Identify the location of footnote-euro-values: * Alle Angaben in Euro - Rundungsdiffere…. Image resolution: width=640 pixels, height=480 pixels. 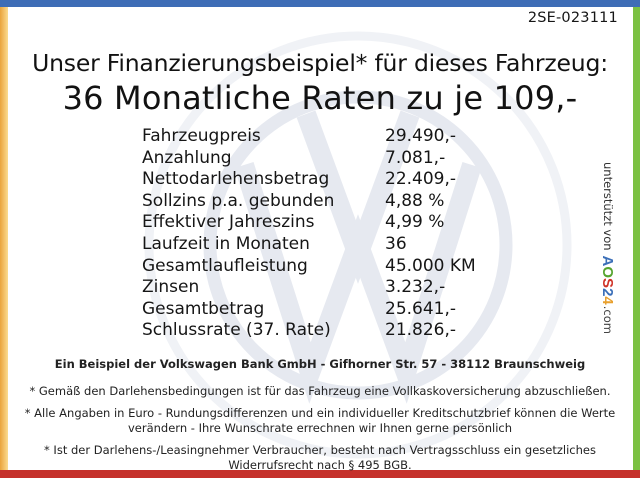
(320, 421).